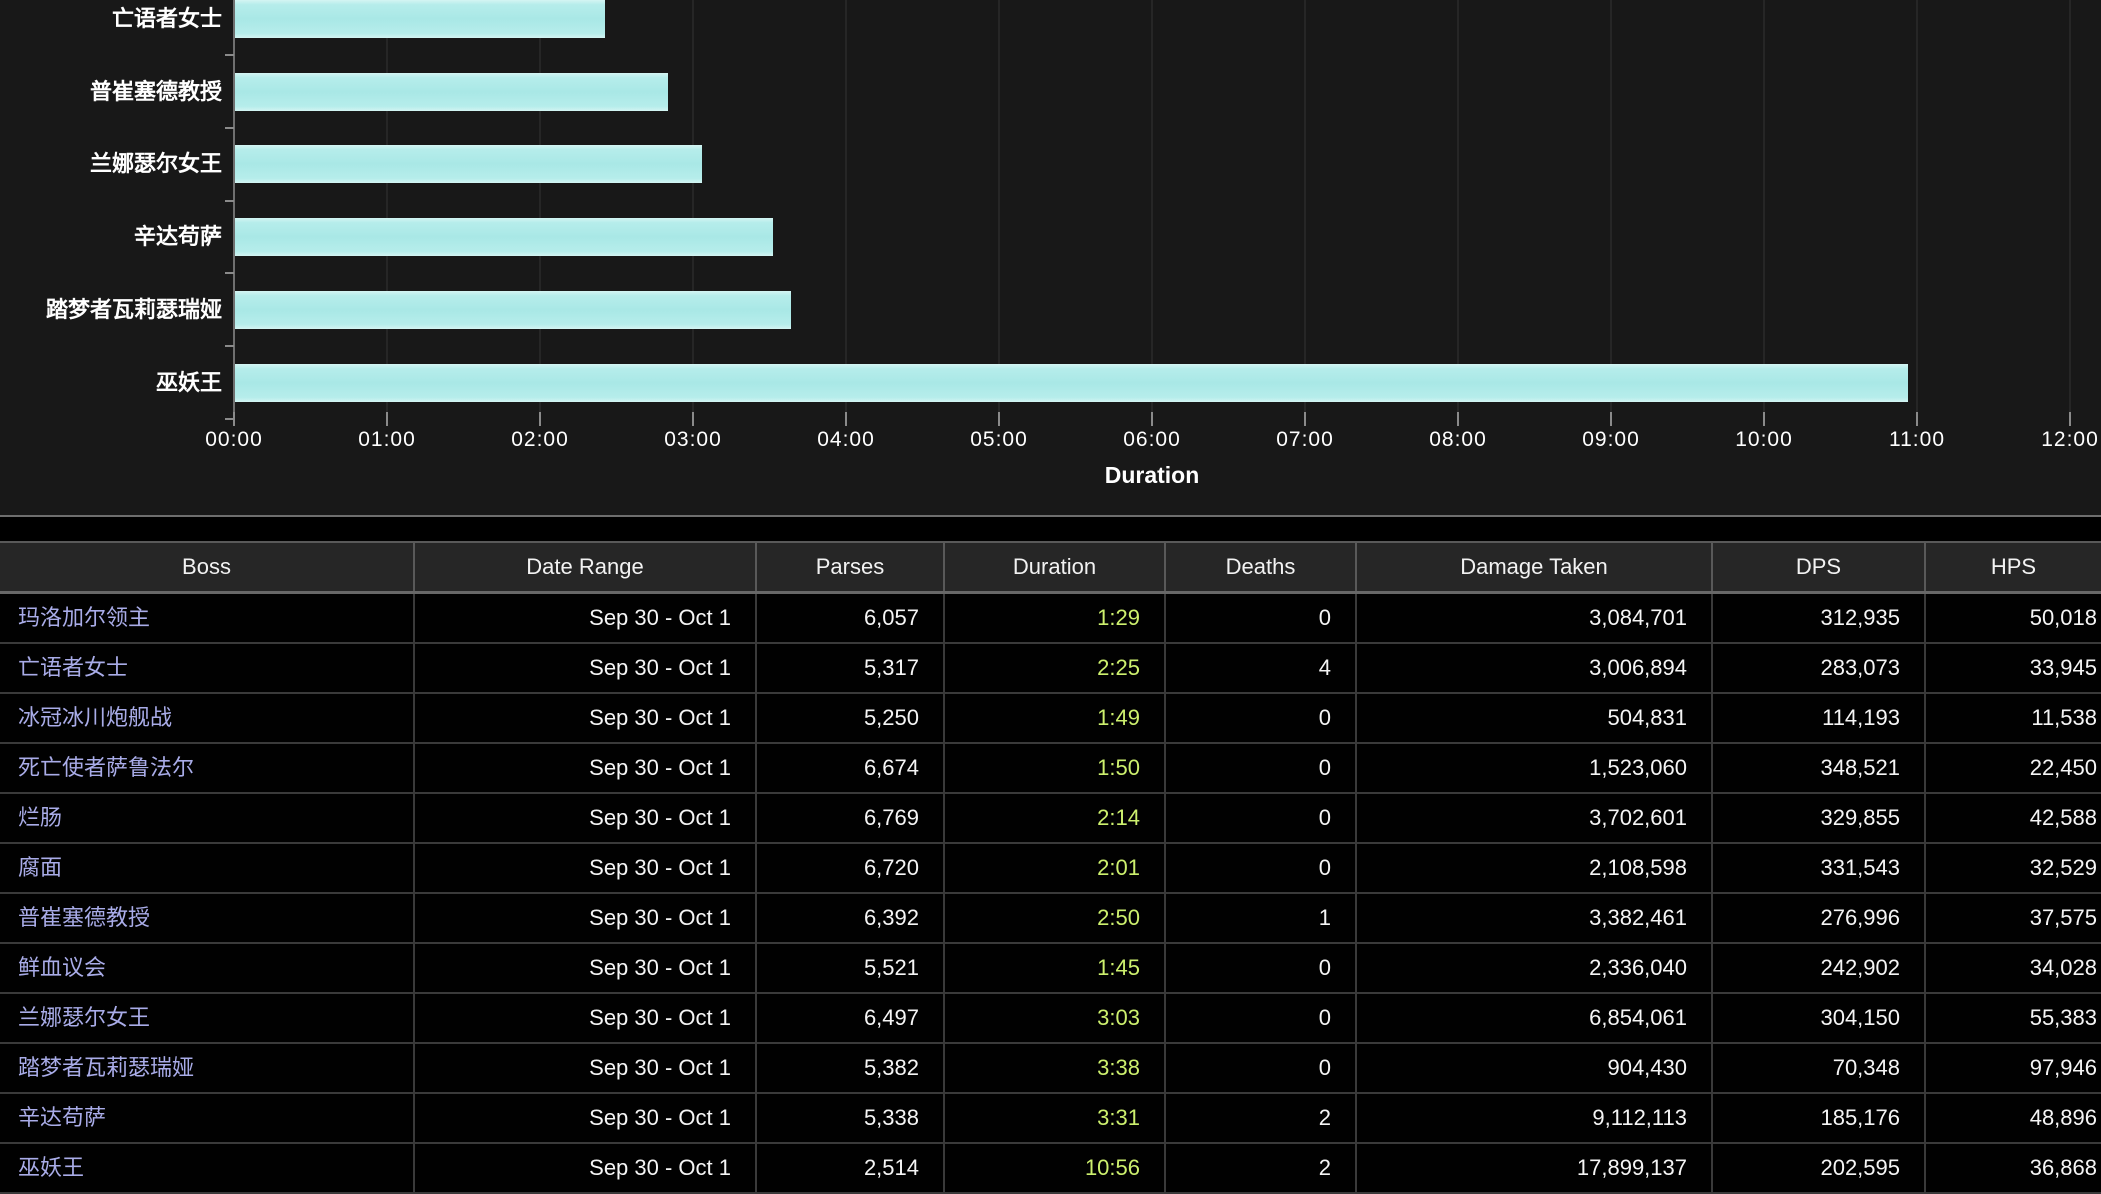 The width and height of the screenshot is (2101, 1194). Describe the element at coordinates (1055, 567) in the screenshot. I see `column-header-duration: Duration` at that location.